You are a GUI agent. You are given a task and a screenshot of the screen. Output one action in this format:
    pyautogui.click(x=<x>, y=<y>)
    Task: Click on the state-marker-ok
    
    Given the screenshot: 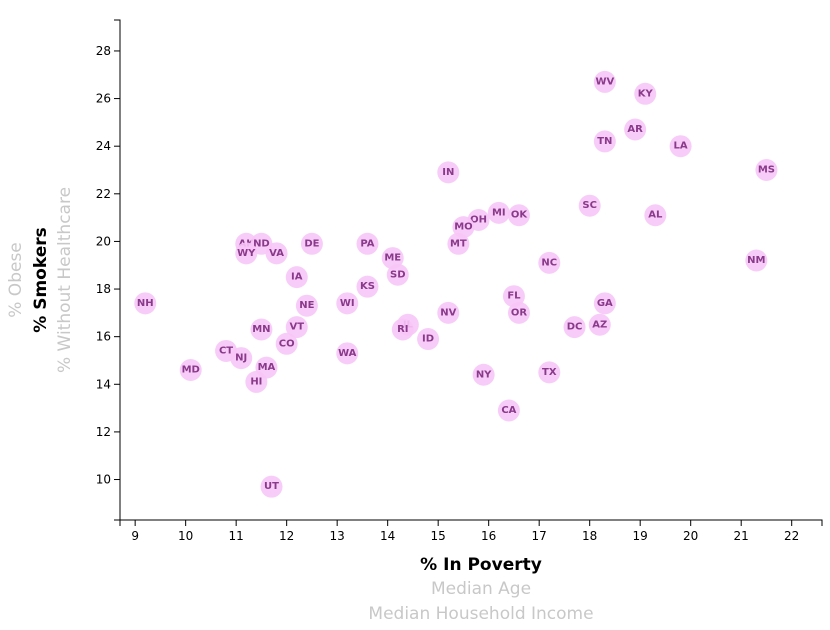 What is the action you would take?
    pyautogui.click(x=518, y=215)
    